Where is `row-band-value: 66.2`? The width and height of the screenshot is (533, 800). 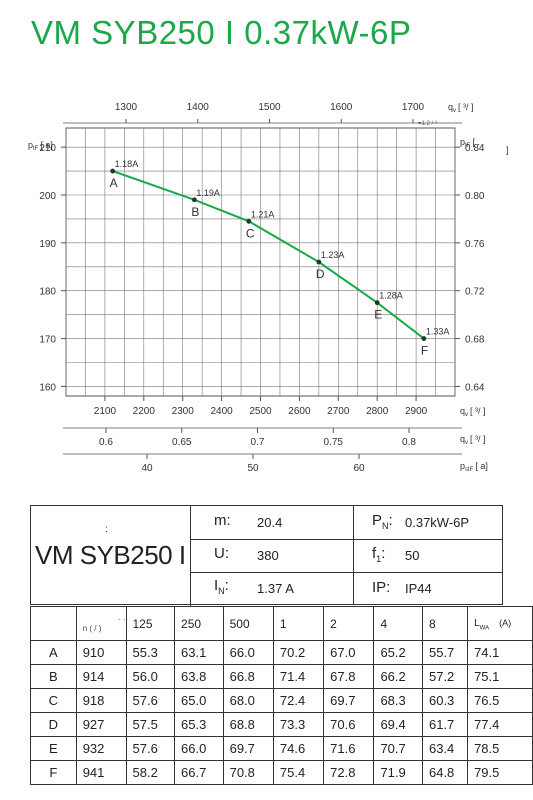
row-band-value: 66.2 is located at coordinates (398, 676).